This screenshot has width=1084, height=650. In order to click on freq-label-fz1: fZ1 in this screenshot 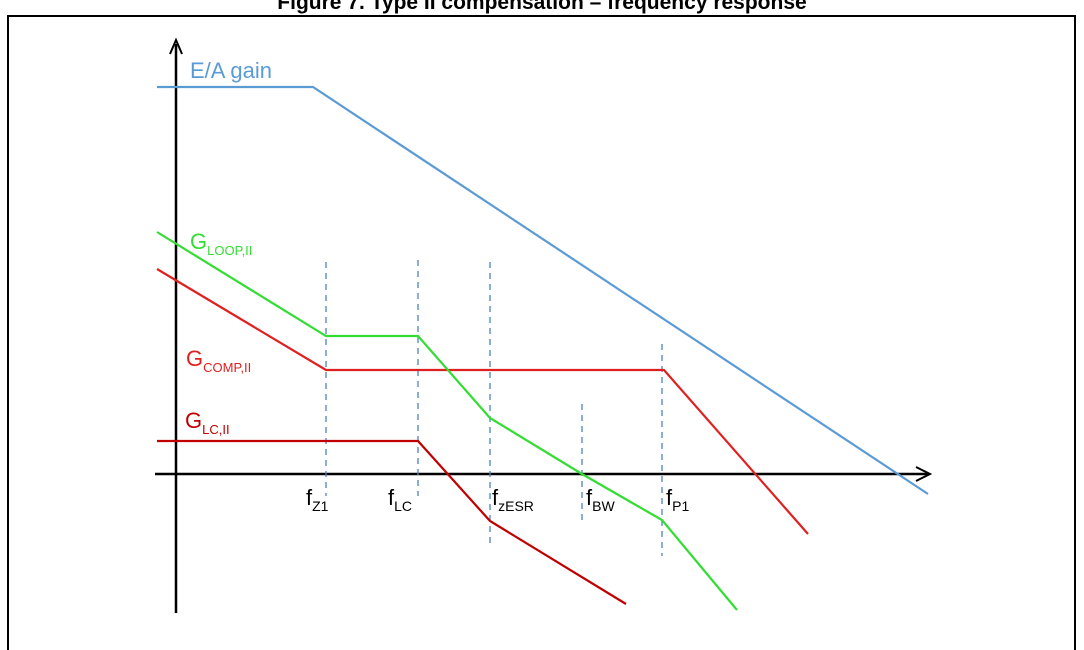, I will do `click(317, 499)`.